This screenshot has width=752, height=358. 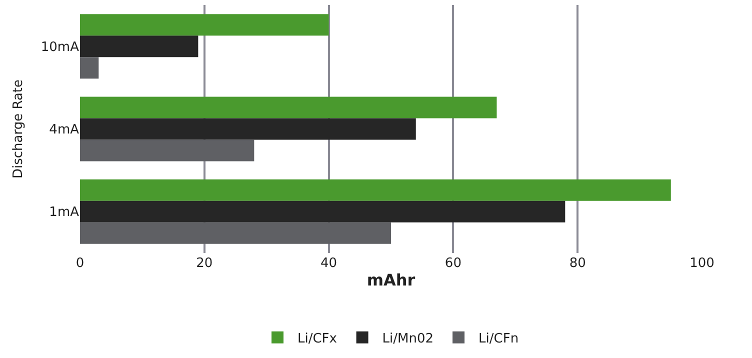 I want to click on x-tick-label: 80, so click(x=577, y=263).